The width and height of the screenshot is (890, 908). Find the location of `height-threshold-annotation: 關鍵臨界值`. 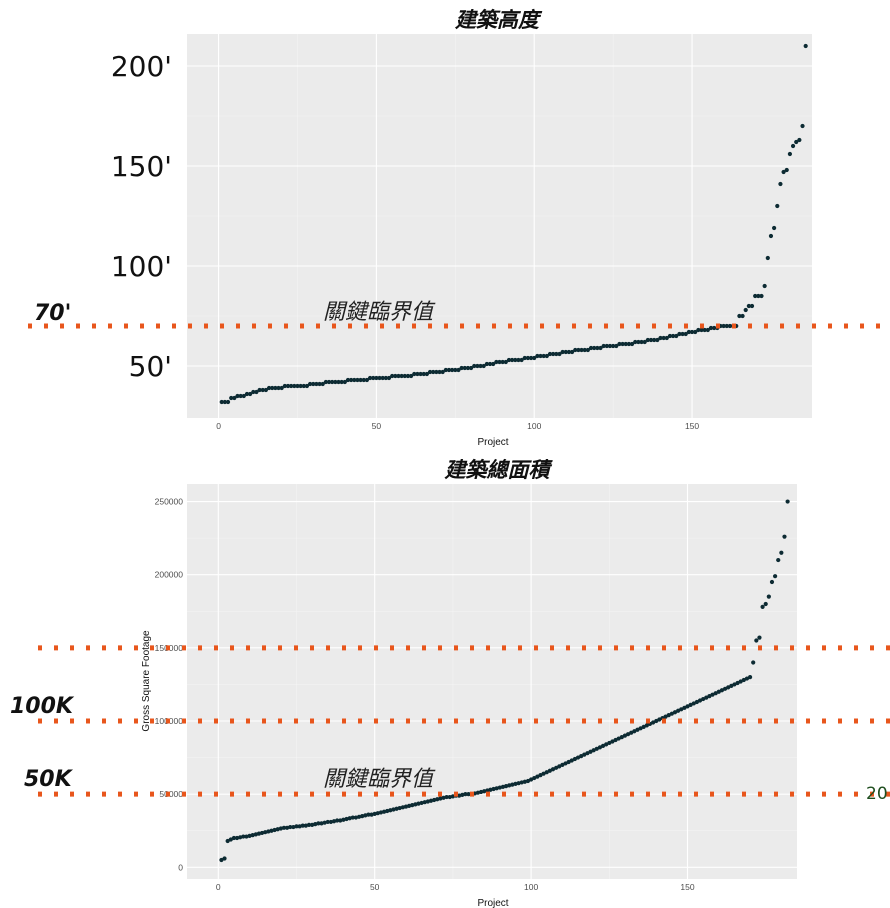

height-threshold-annotation: 關鍵臨界值 is located at coordinates (379, 312).